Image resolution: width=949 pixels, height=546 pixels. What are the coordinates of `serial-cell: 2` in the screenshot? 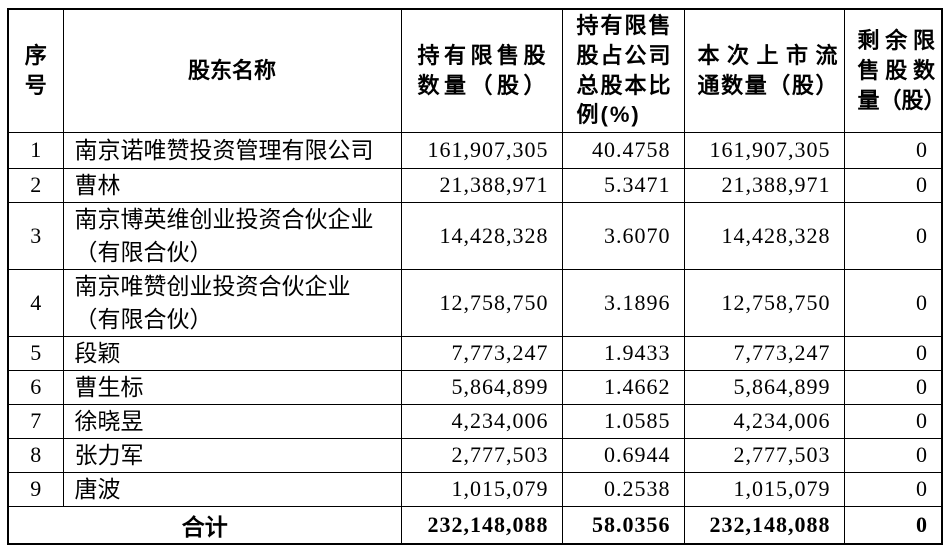 It's located at (35, 185).